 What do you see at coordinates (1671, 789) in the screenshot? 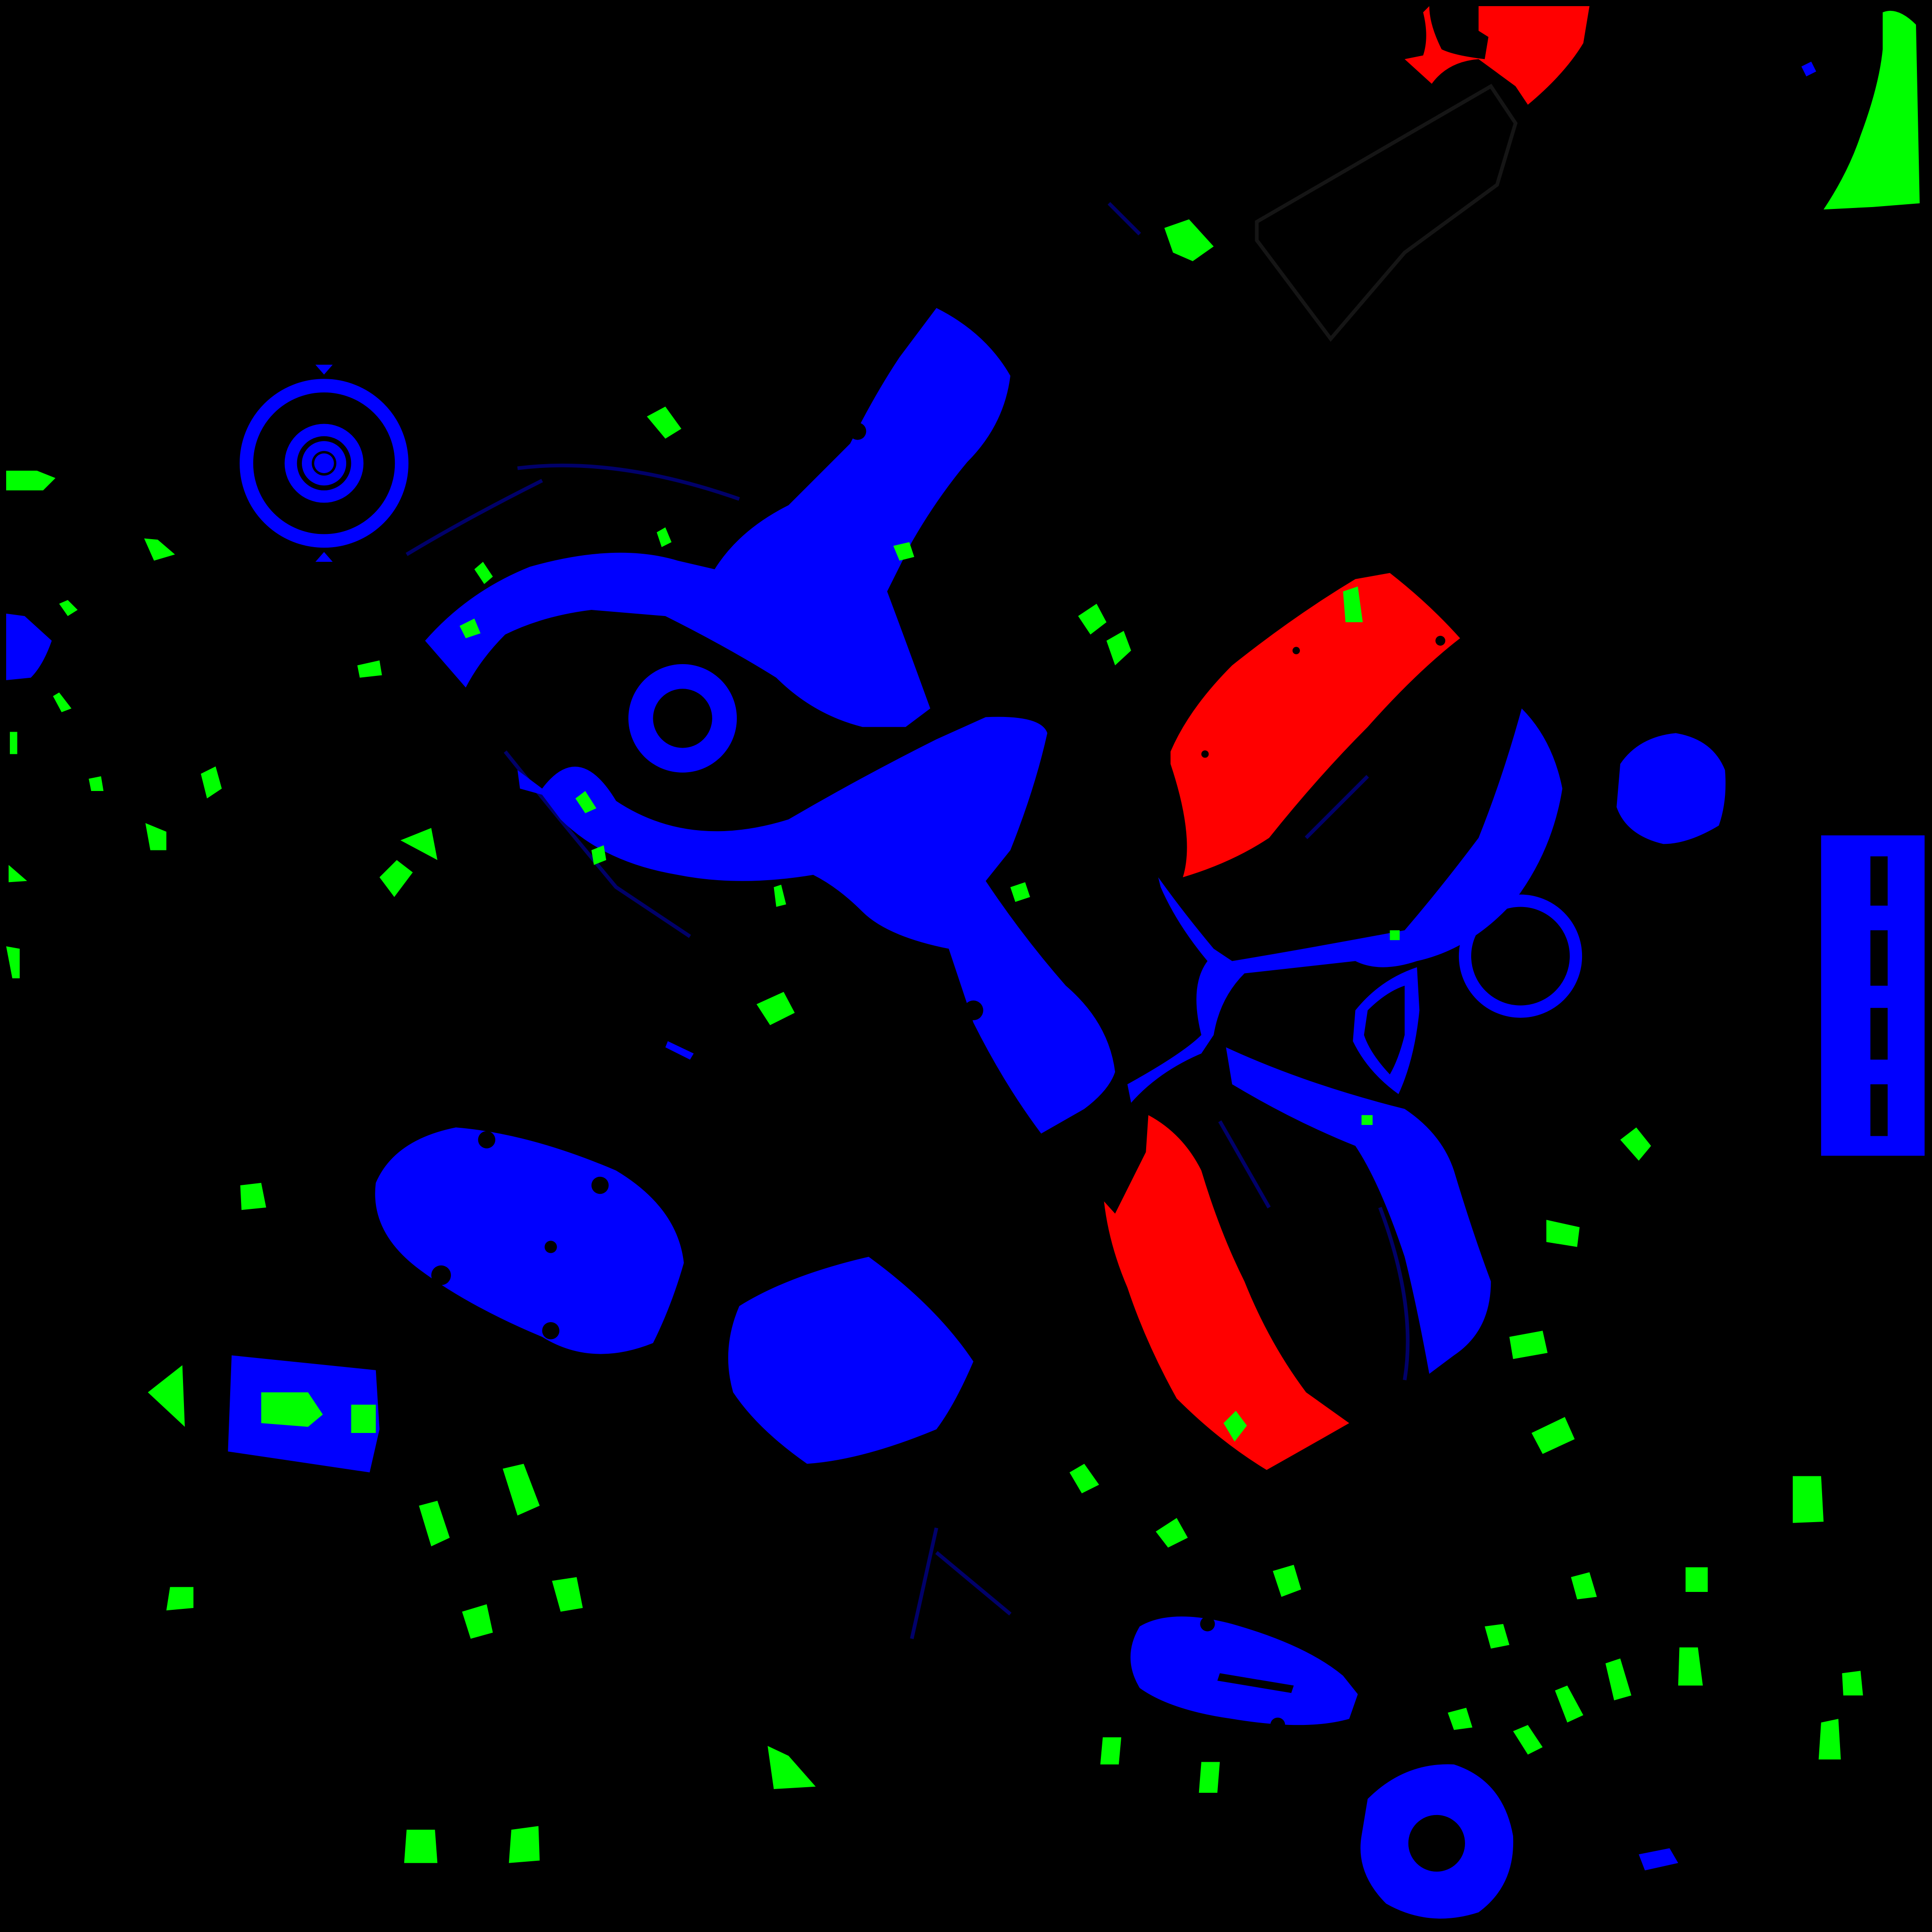
I see `blue-rounded-square` at bounding box center [1671, 789].